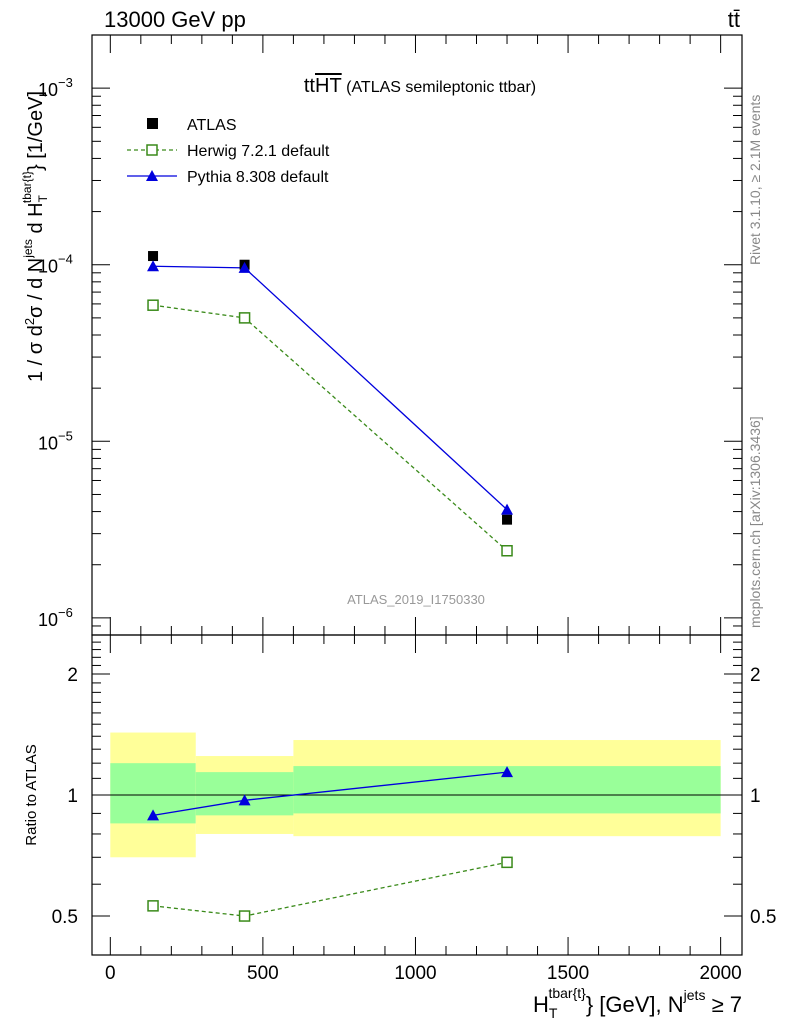 This screenshot has width=786, height=1024. I want to click on tick-exponent: −5, so click(65, 435).